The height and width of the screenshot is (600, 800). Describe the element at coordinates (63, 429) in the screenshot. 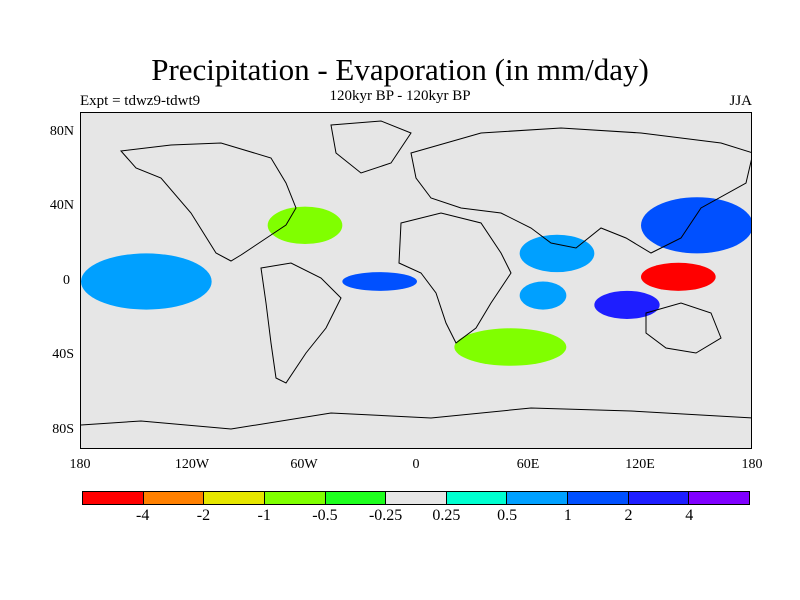

I see `lat-label-80s: 80S` at that location.